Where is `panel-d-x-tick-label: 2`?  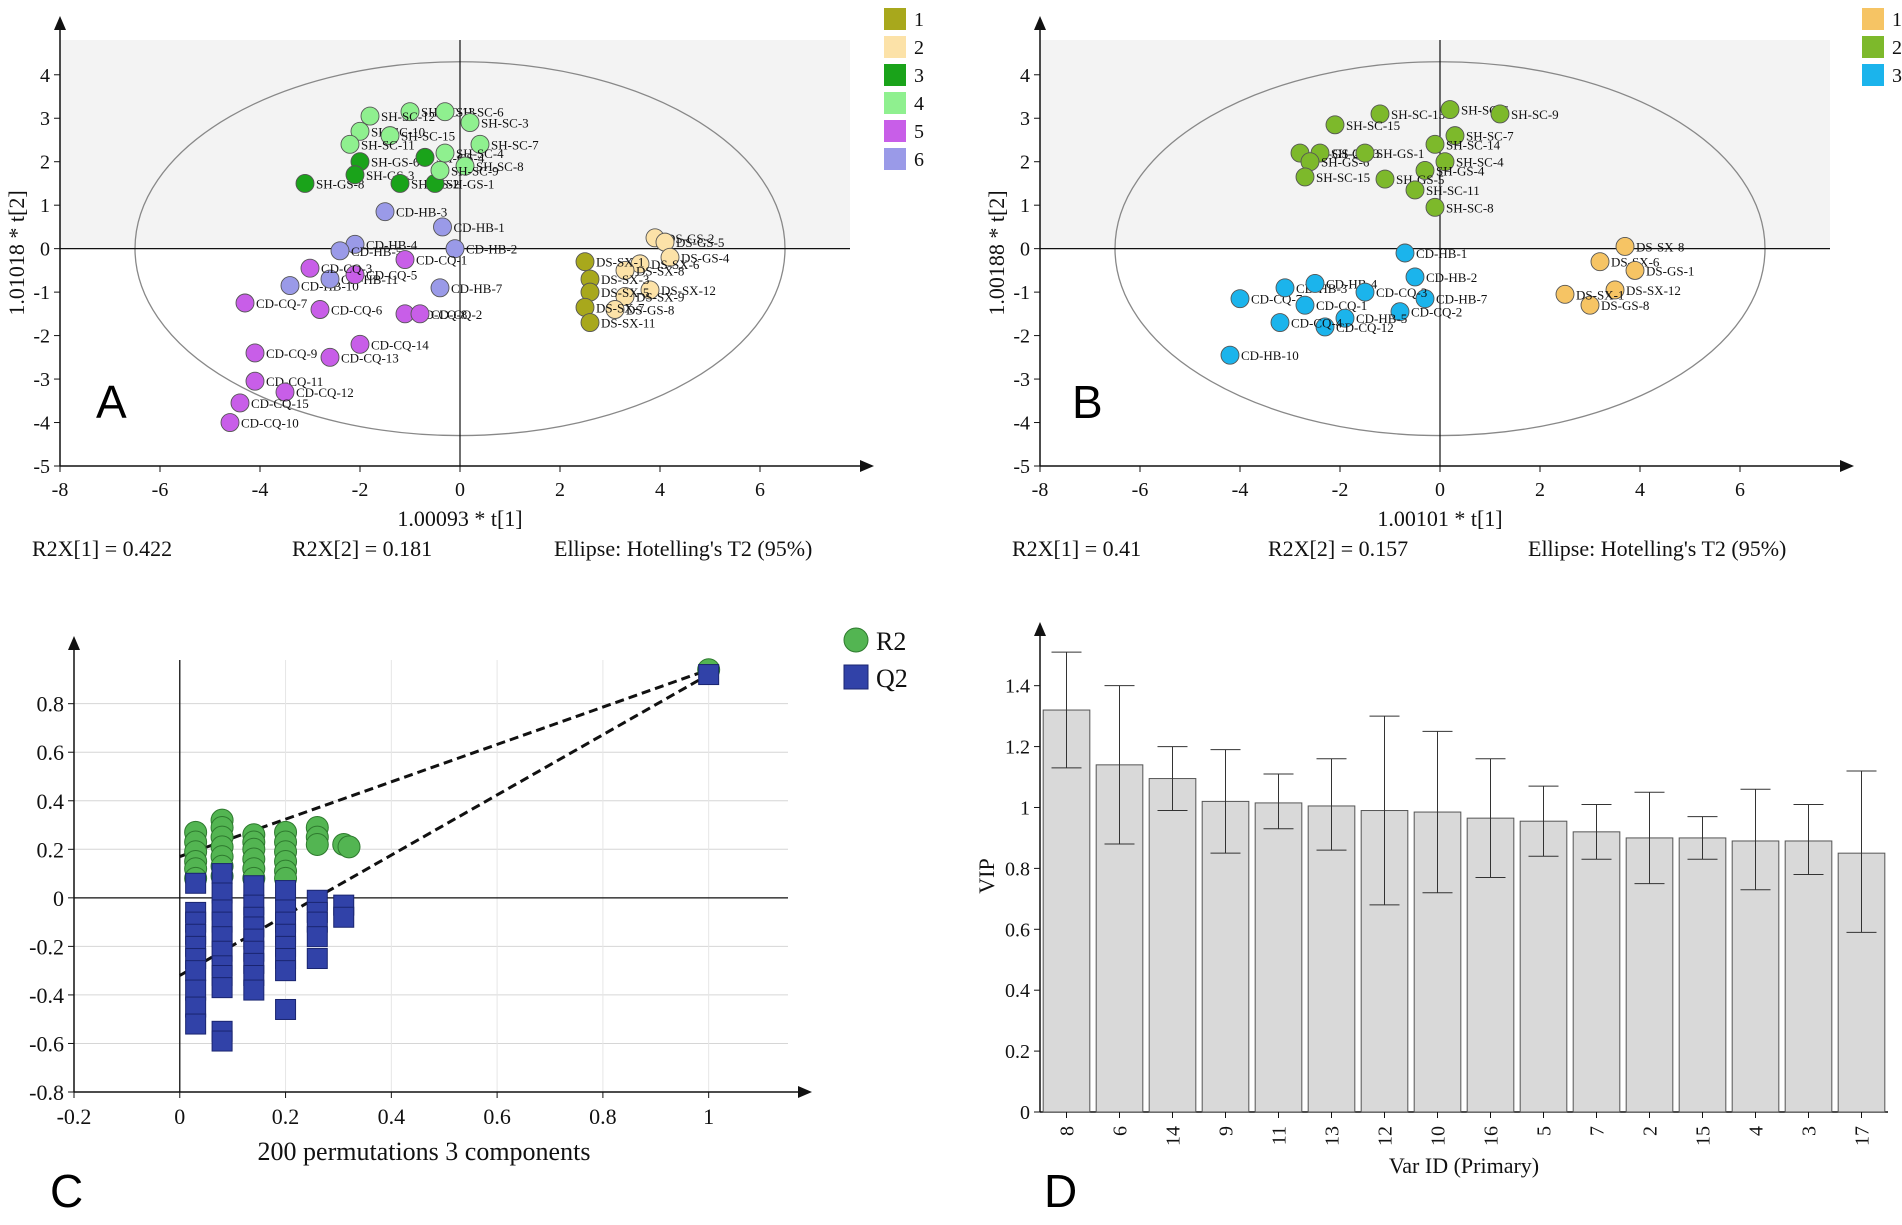
panel-d-x-tick-label: 2 is located at coordinates (1651, 1131).